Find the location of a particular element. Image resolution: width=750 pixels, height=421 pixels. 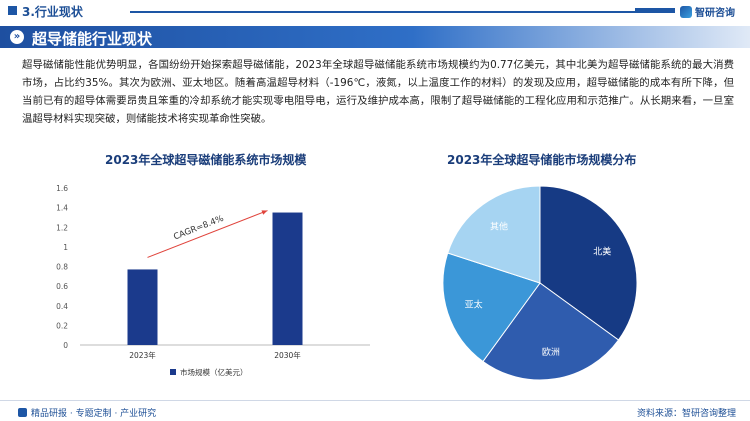

y-tick-label: 1.6 is located at coordinates (62, 188).